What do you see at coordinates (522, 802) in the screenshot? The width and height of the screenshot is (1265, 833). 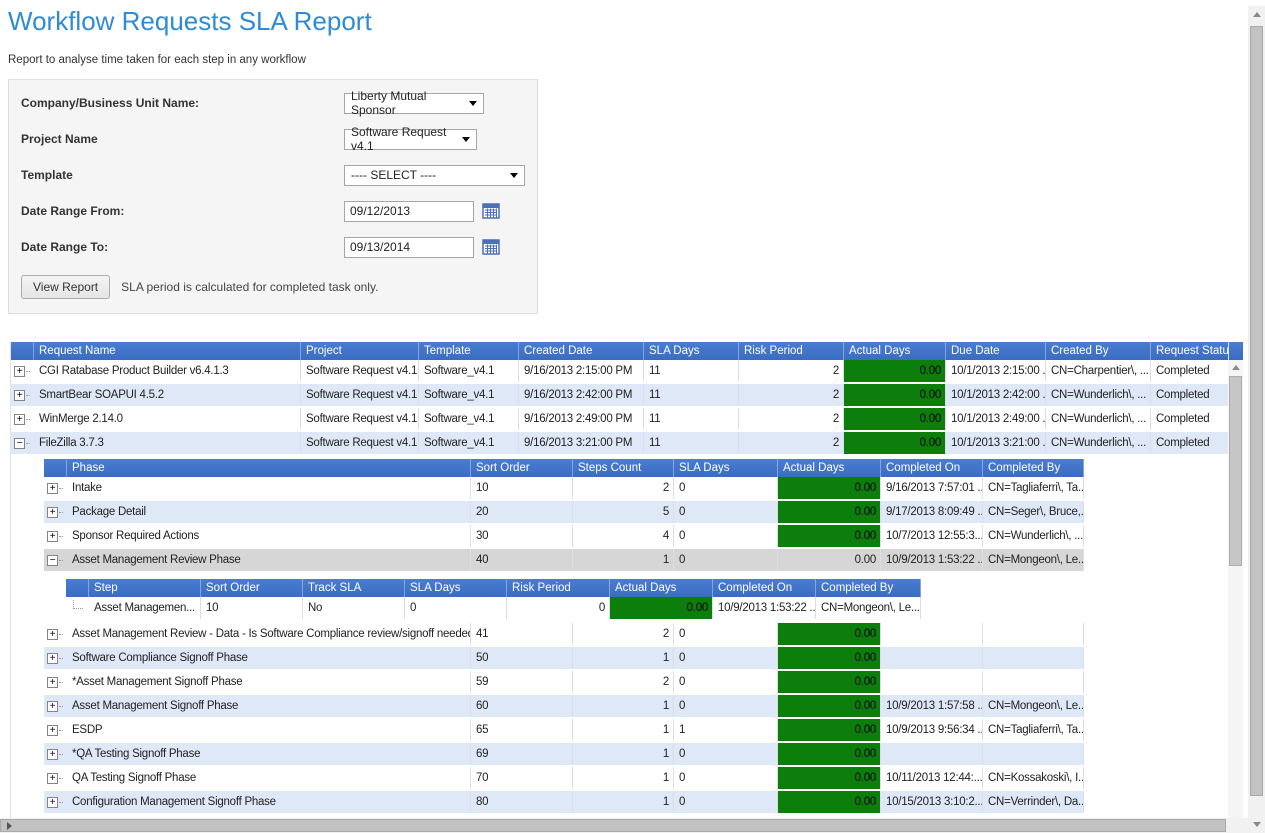 I see `cell-sort-order: 80` at bounding box center [522, 802].